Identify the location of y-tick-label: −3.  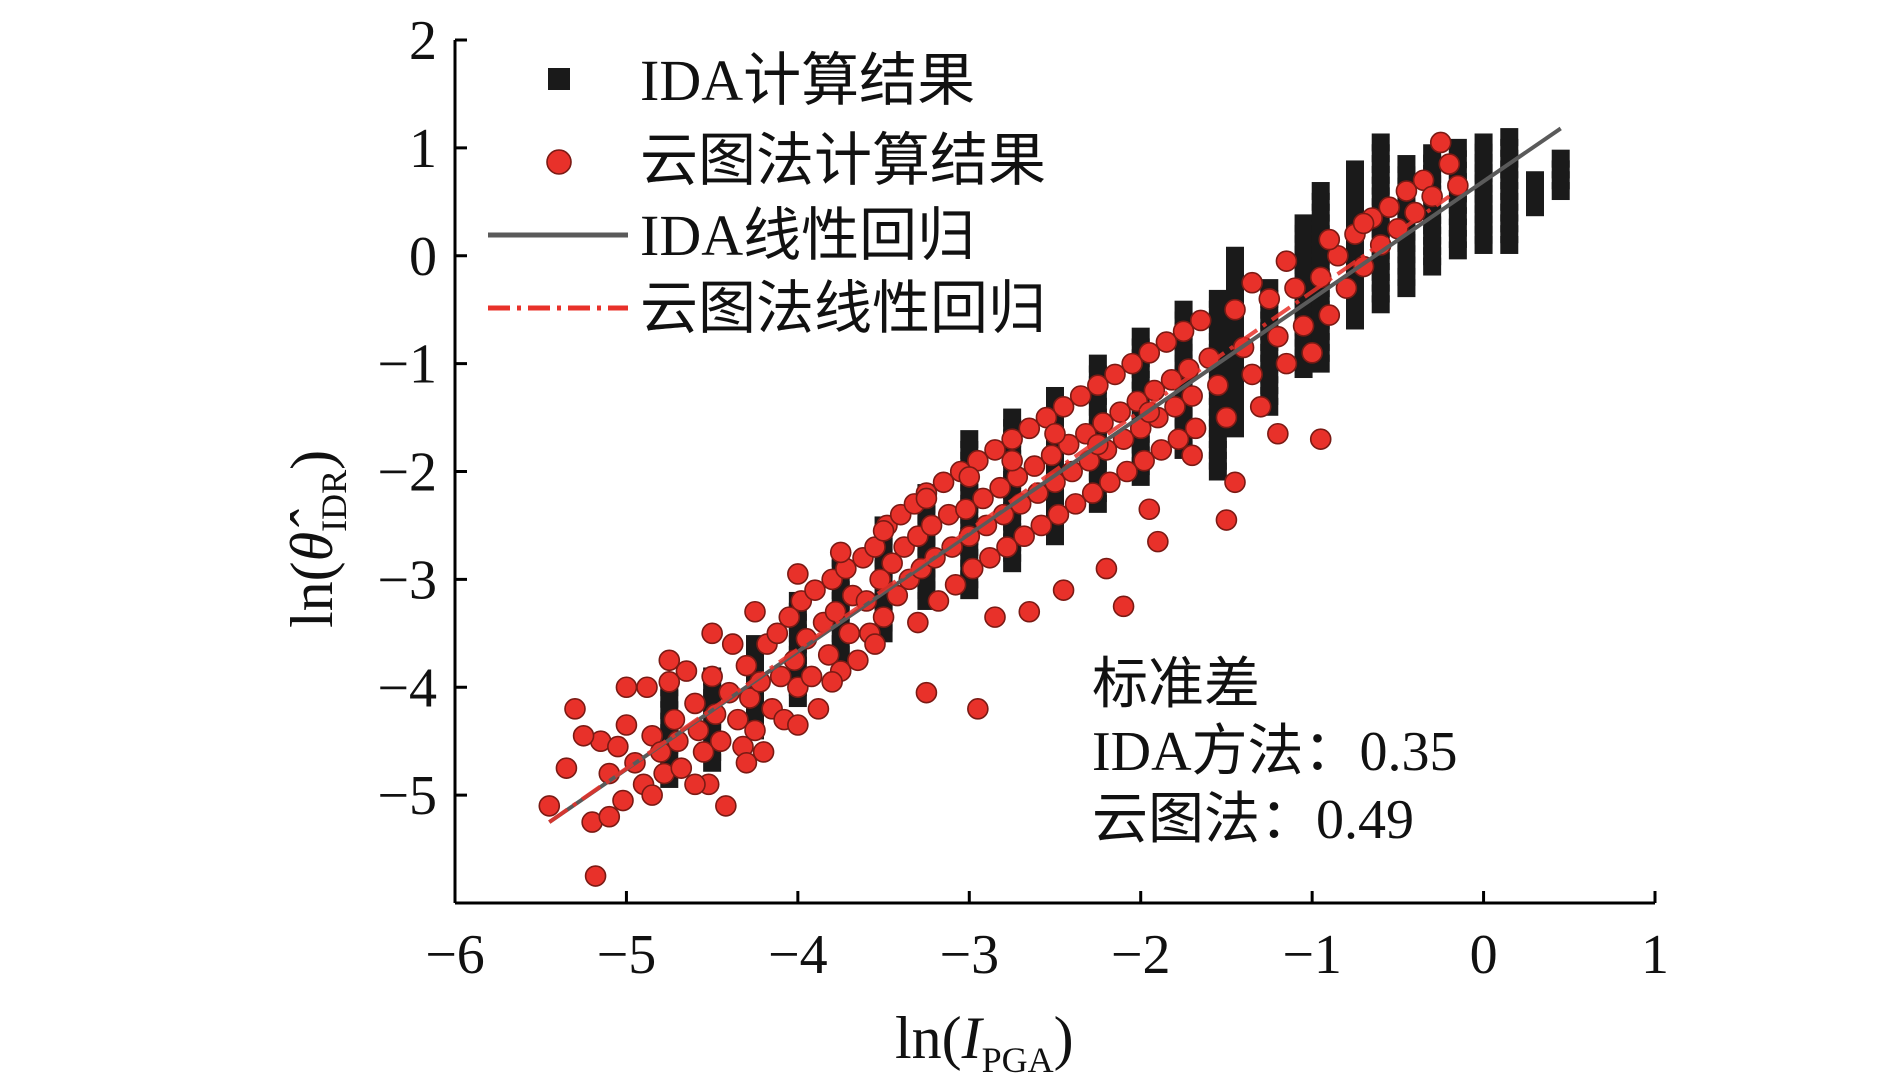
(407, 580).